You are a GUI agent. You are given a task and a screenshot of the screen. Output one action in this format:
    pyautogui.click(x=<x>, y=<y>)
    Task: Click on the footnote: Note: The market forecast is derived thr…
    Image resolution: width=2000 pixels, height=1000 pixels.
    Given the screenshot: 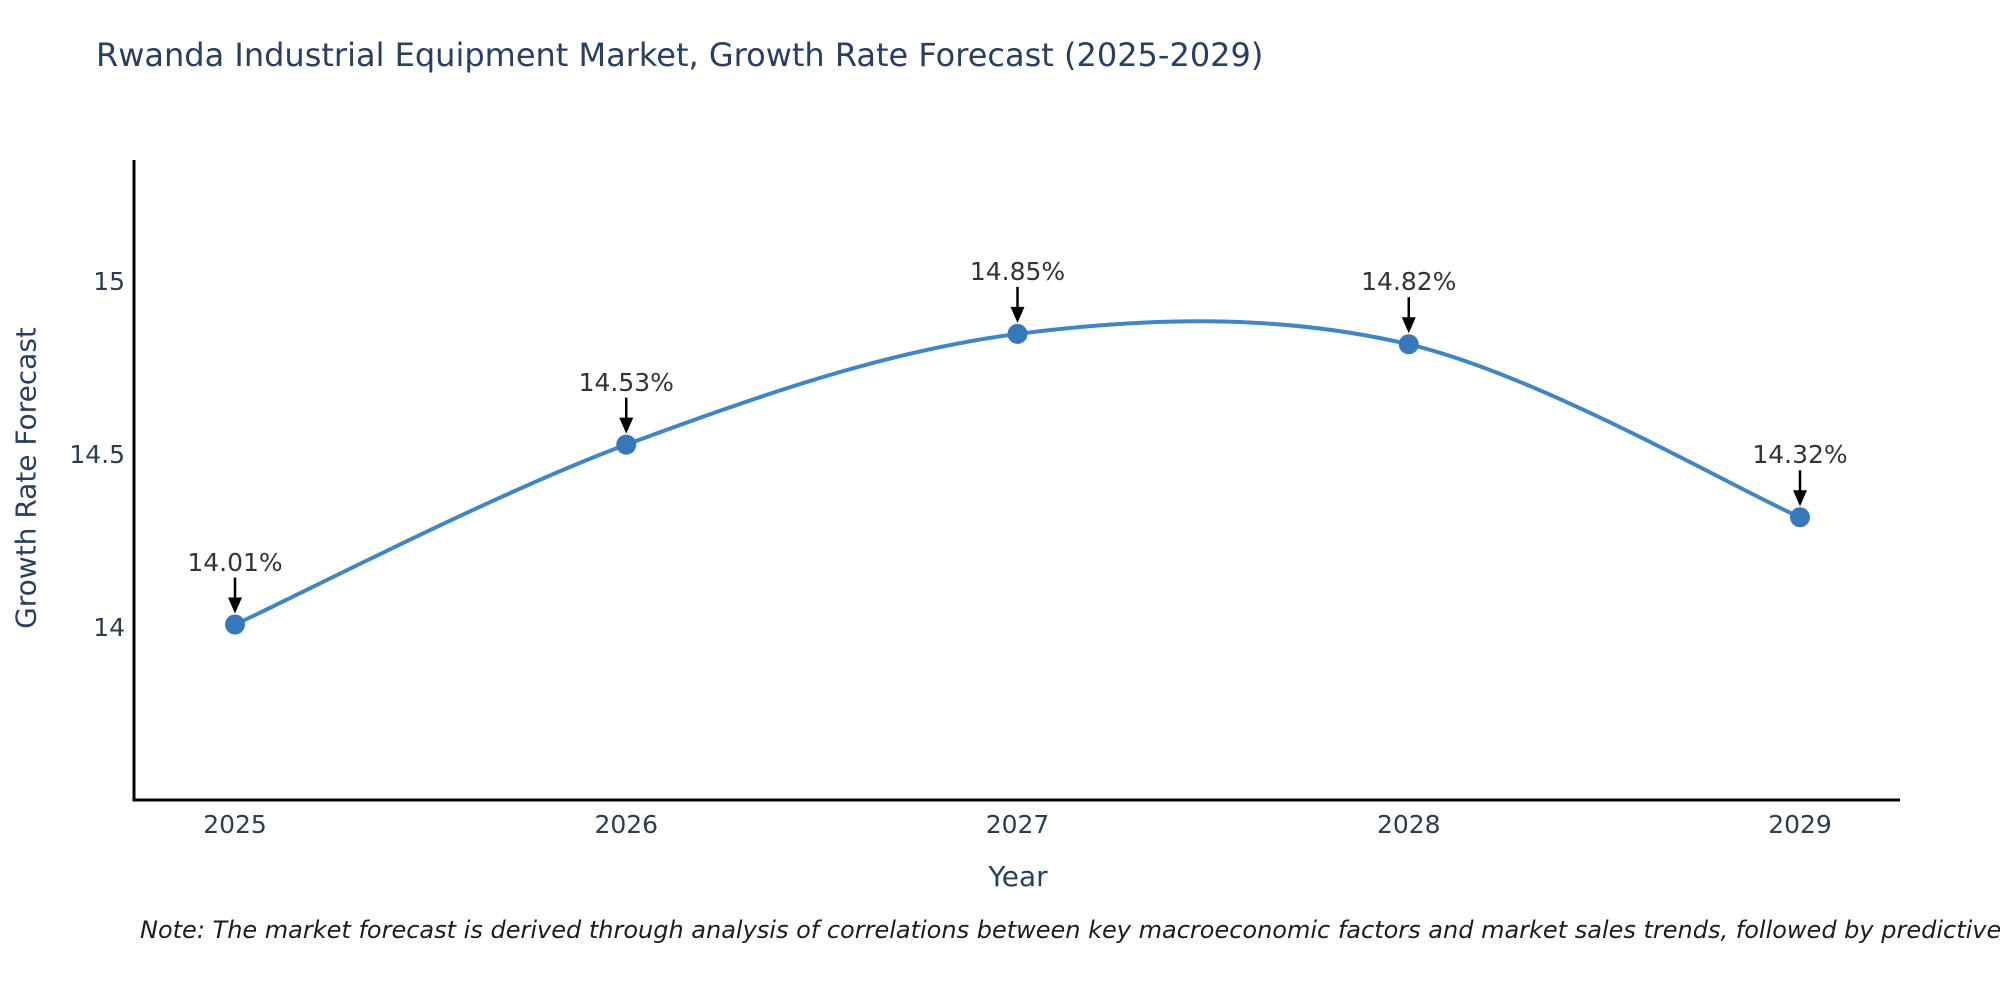 What is the action you would take?
    pyautogui.click(x=1070, y=930)
    